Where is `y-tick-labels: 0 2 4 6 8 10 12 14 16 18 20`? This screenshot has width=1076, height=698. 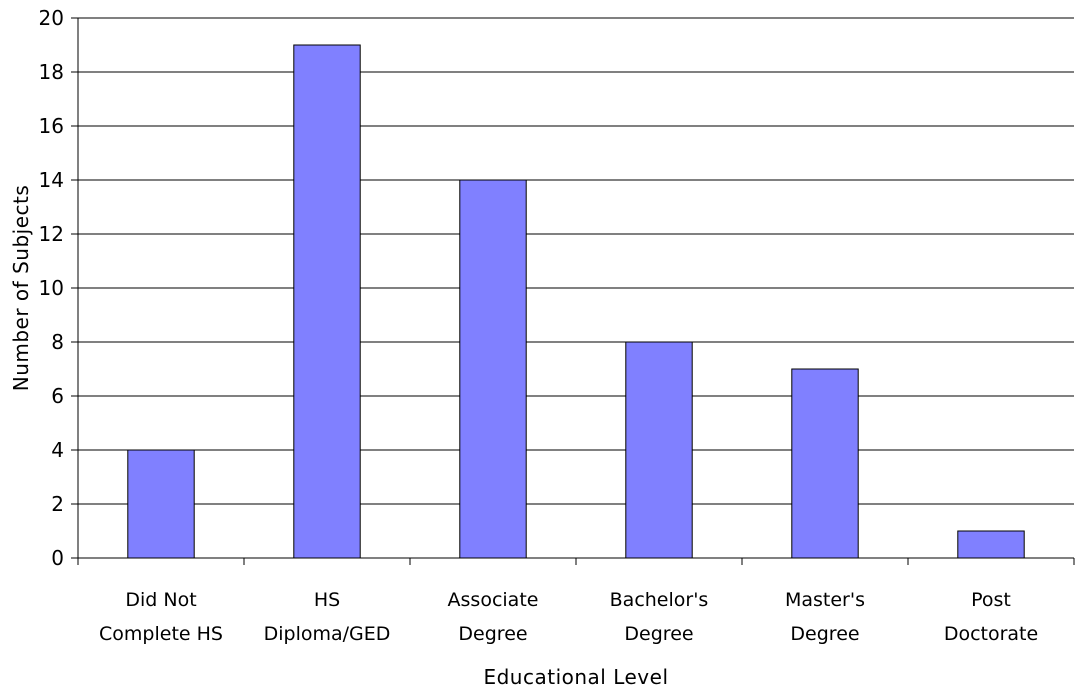
y-tick-labels: 0 2 4 6 8 10 12 14 16 18 20 is located at coordinates (51, 288).